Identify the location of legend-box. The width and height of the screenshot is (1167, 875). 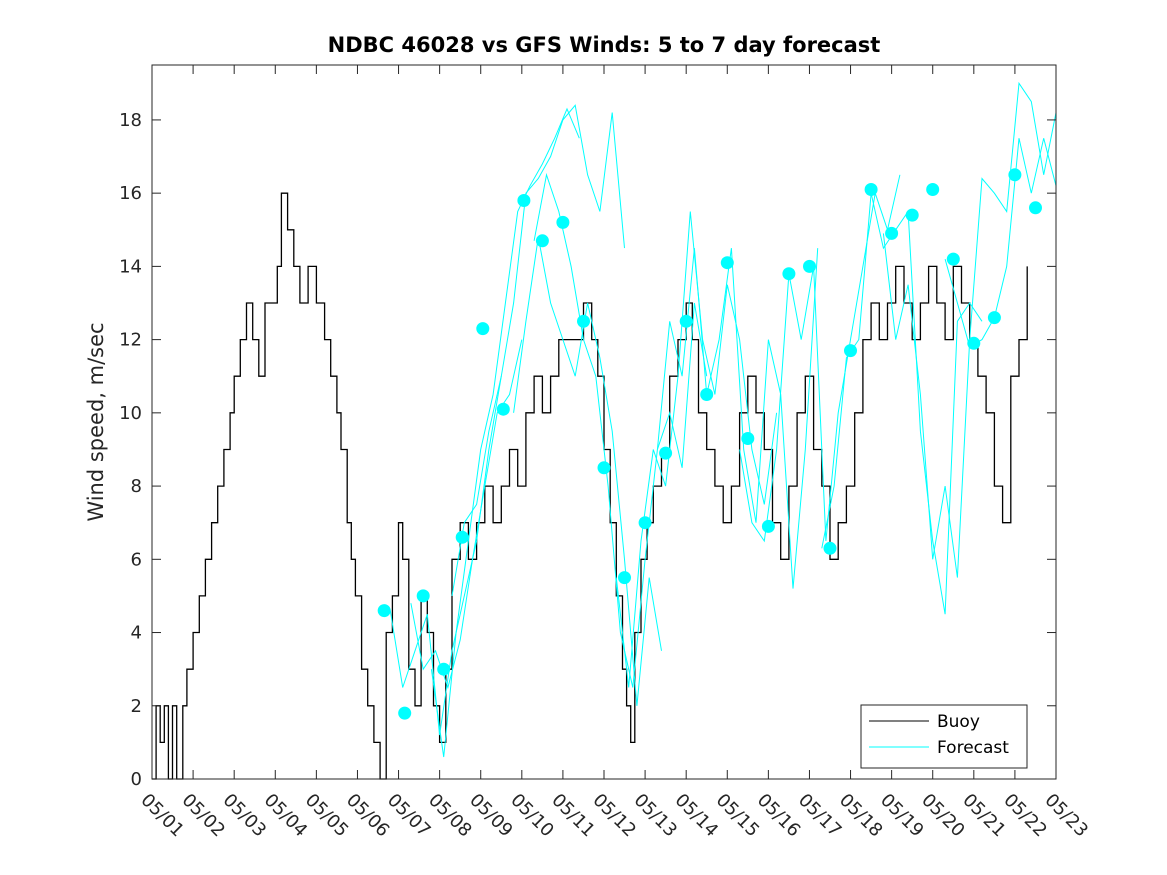
(944, 736).